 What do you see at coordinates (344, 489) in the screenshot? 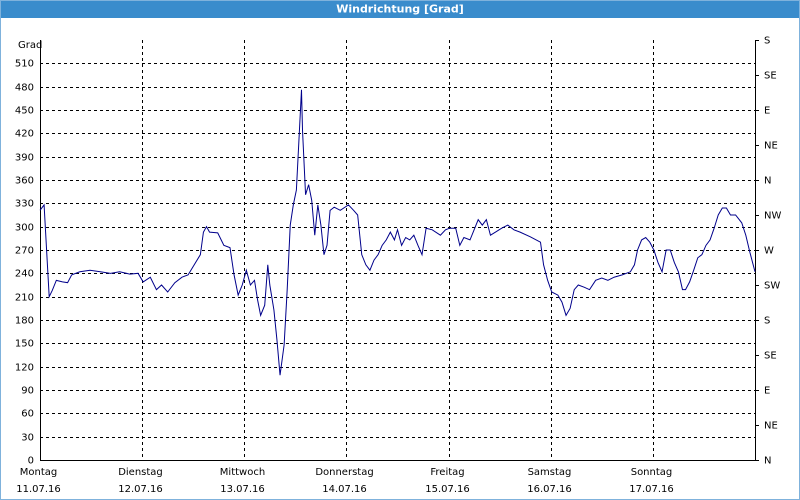
I see `x-tick-date: 14.07.16` at bounding box center [344, 489].